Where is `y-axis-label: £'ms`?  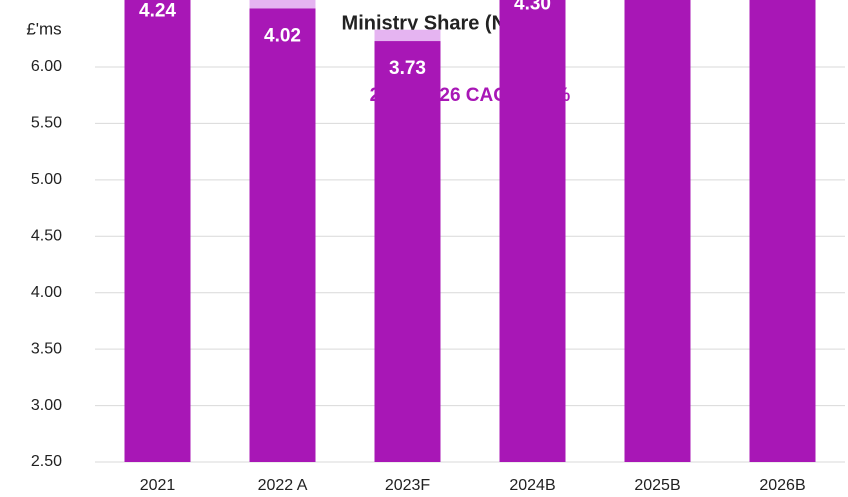 y-axis-label: £'ms is located at coordinates (43, 28).